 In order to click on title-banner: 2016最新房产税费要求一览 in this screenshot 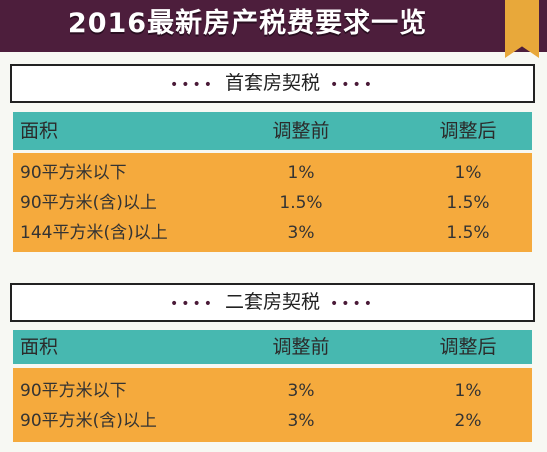, I will do `click(273, 26)`.